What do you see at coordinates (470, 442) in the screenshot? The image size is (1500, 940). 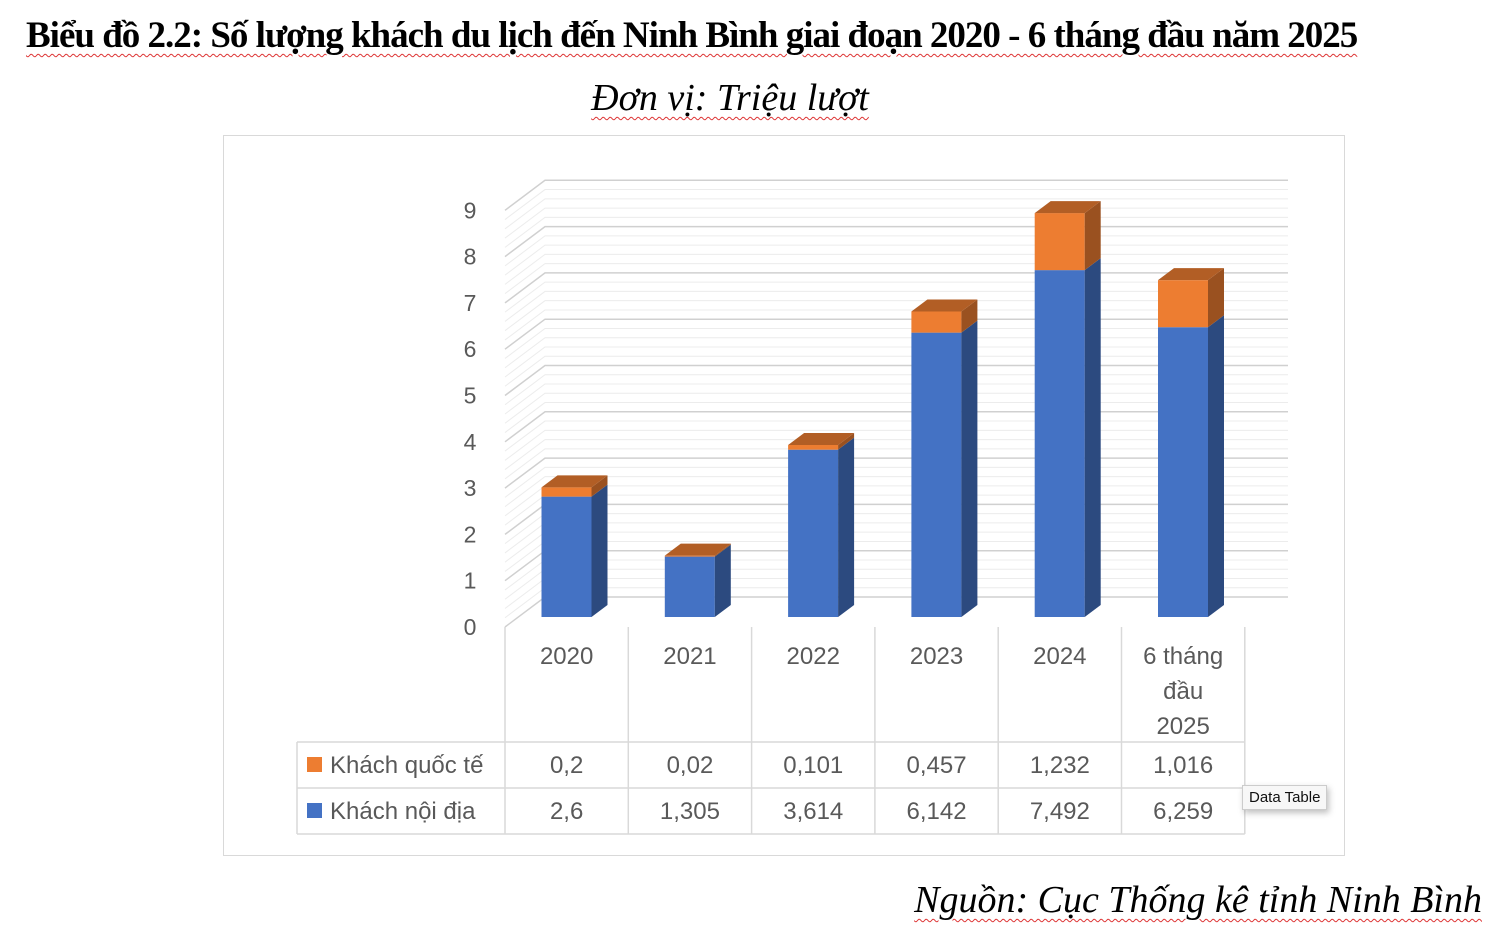 I see `y-tick-label: 4` at bounding box center [470, 442].